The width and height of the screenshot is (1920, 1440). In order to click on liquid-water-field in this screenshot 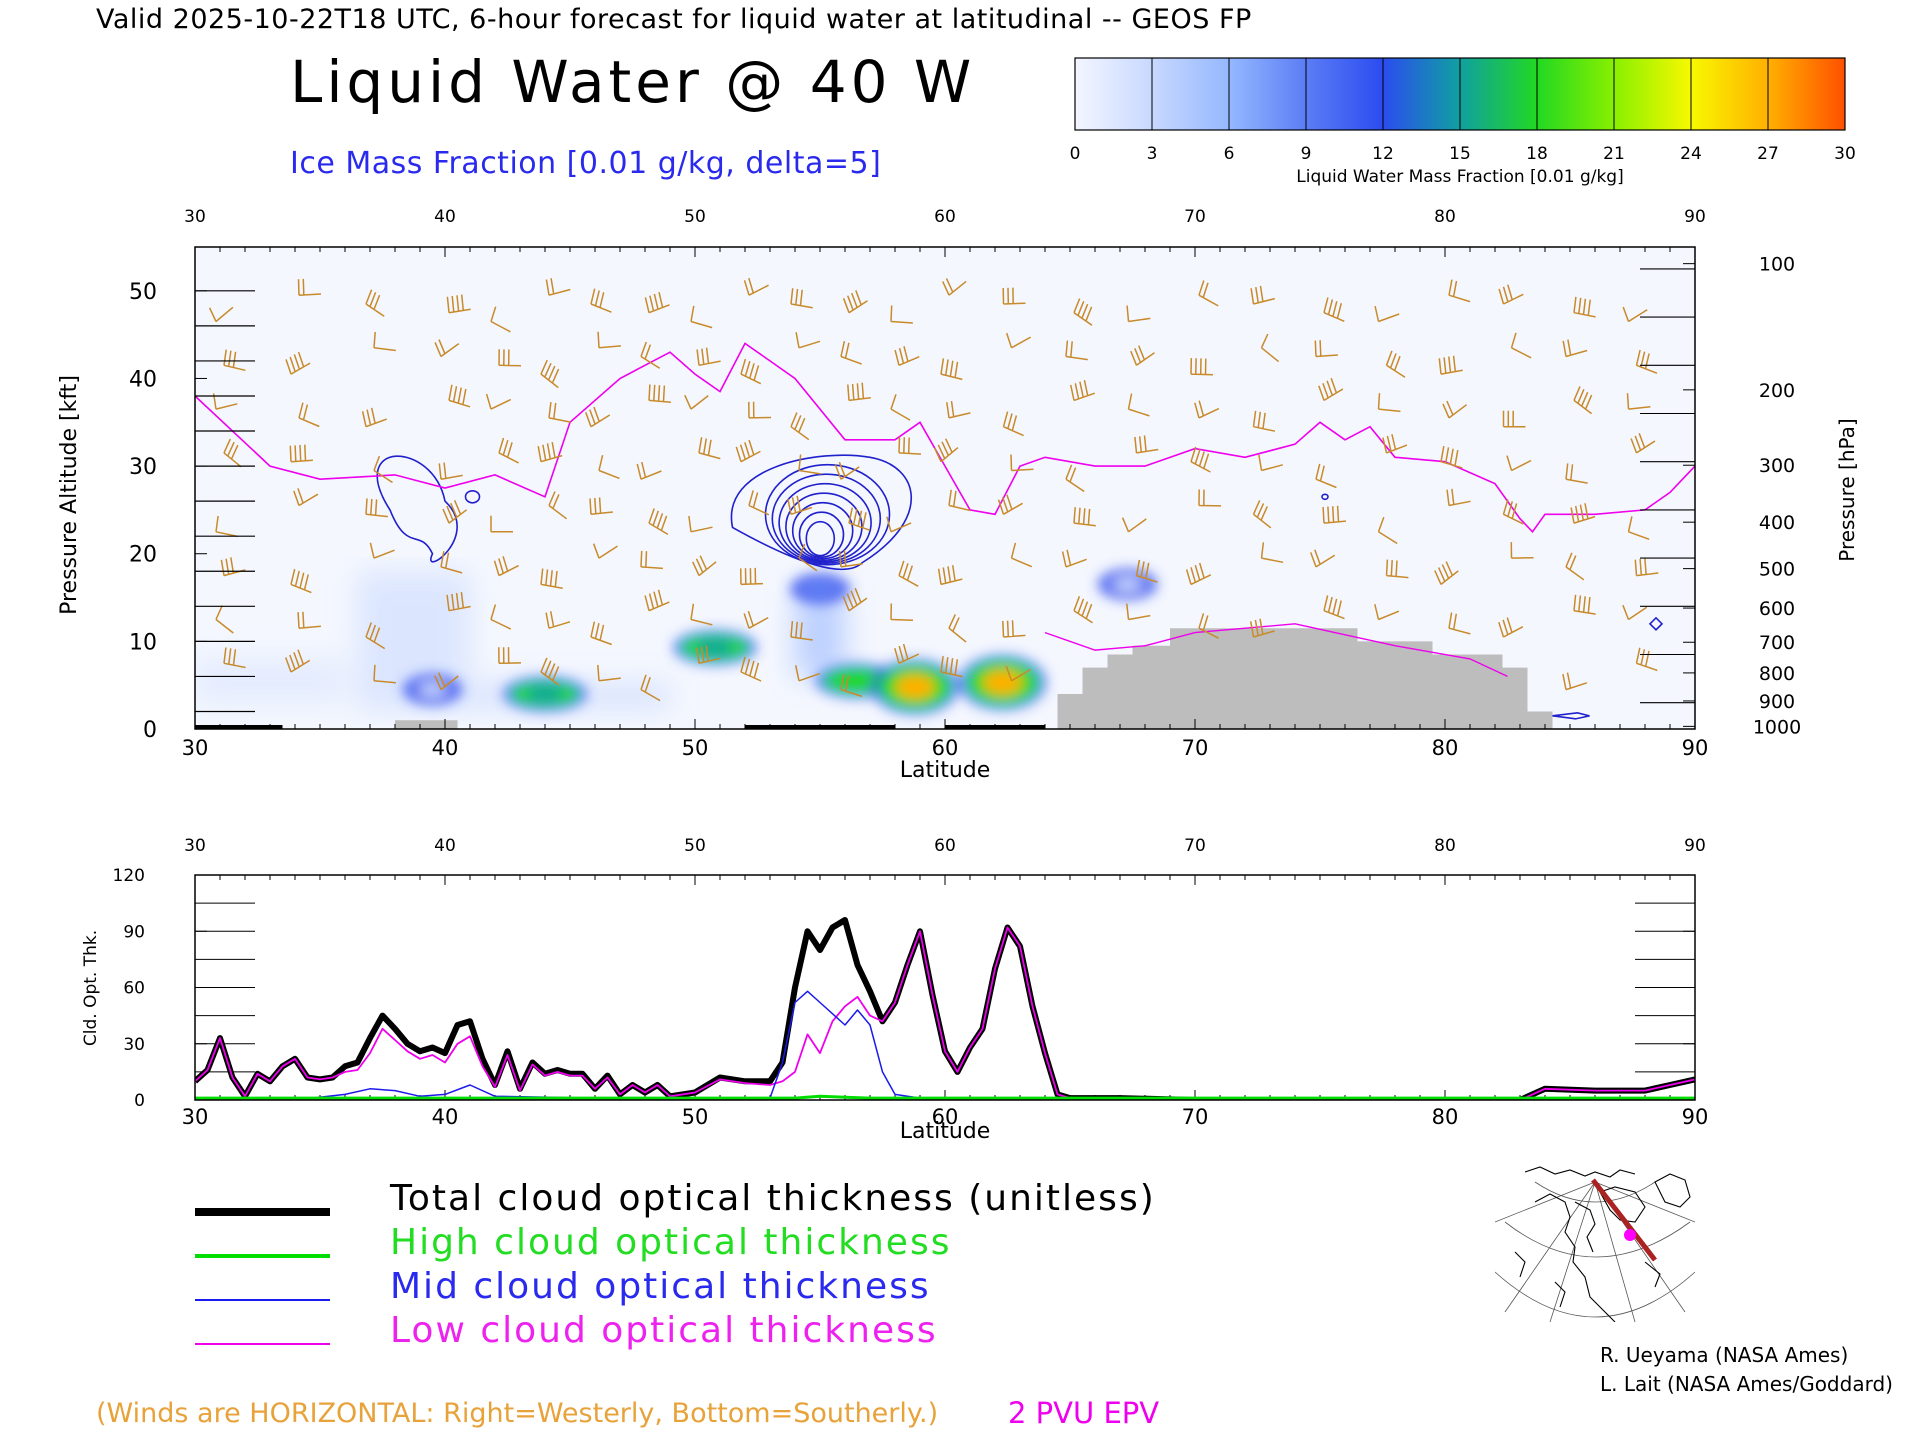, I will do `click(780, 641)`.